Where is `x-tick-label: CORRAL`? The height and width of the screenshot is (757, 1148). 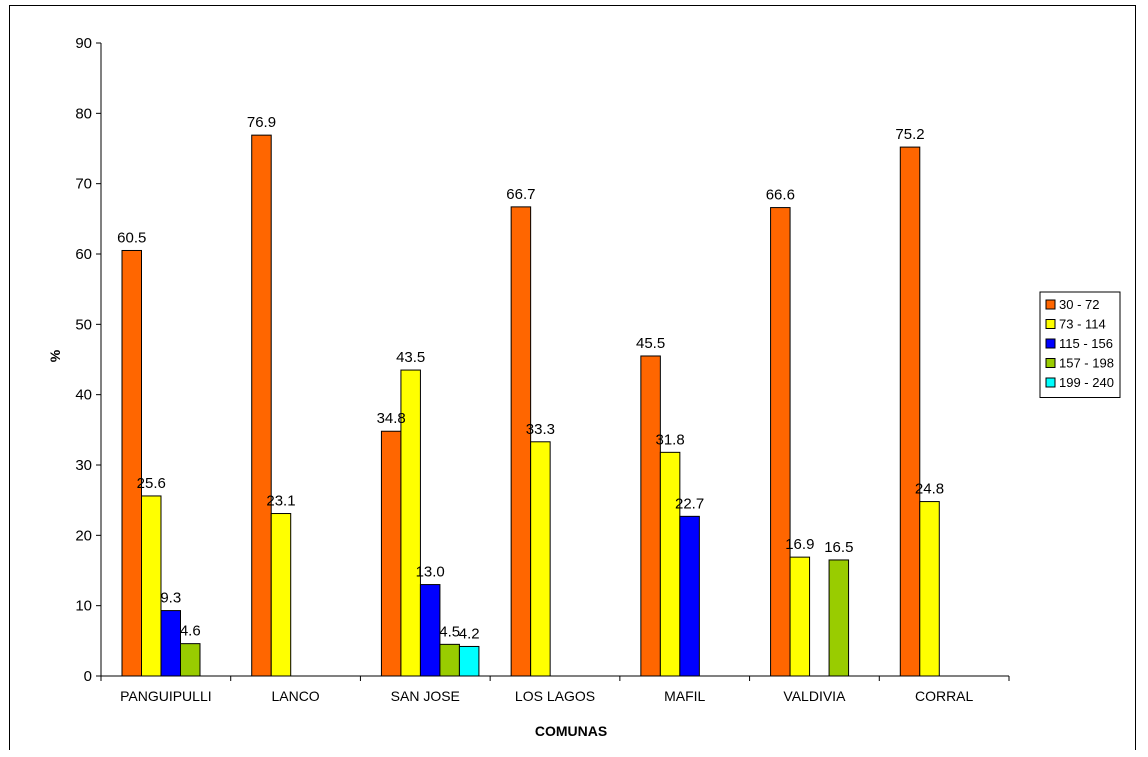
x-tick-label: CORRAL is located at coordinates (944, 696).